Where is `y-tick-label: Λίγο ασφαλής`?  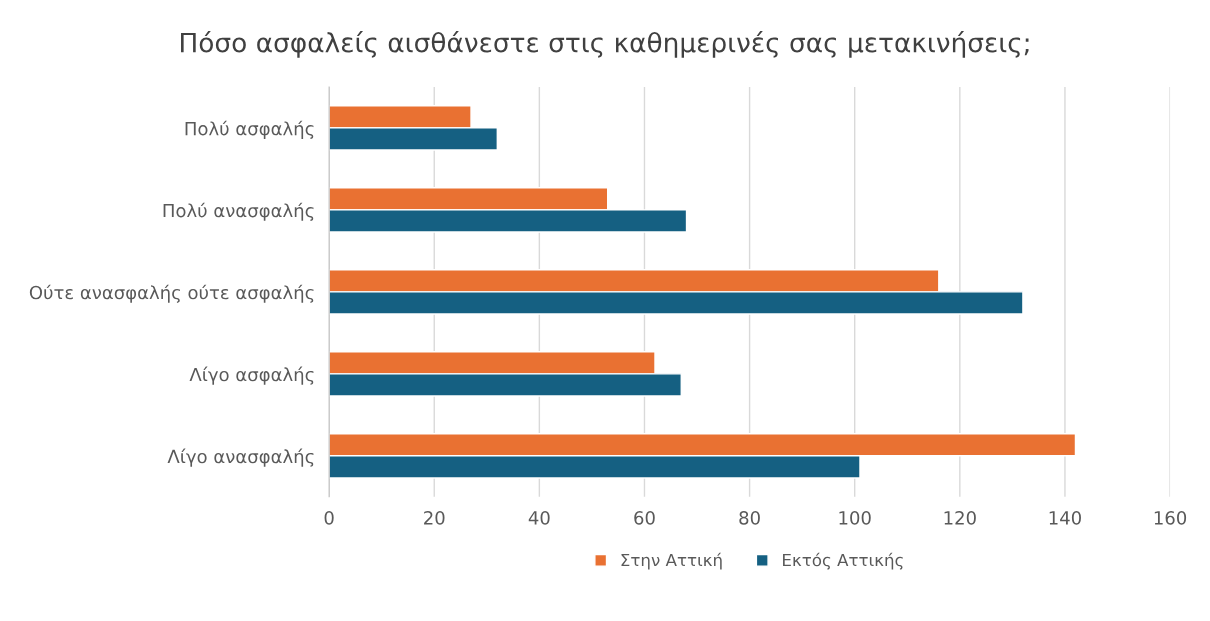
y-tick-label: Λίγο ασφαλής is located at coordinates (251, 375).